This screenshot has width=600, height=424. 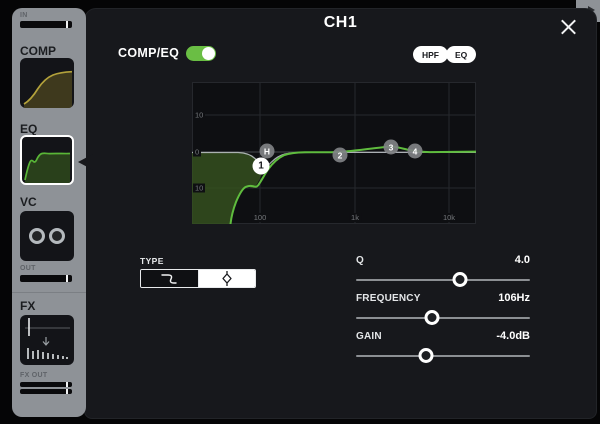 I want to click on filter-type-selector, so click(x=198, y=278).